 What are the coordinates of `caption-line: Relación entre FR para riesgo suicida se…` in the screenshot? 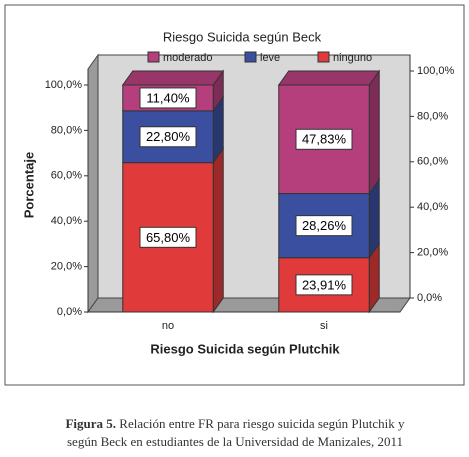 It's located at (262, 423).